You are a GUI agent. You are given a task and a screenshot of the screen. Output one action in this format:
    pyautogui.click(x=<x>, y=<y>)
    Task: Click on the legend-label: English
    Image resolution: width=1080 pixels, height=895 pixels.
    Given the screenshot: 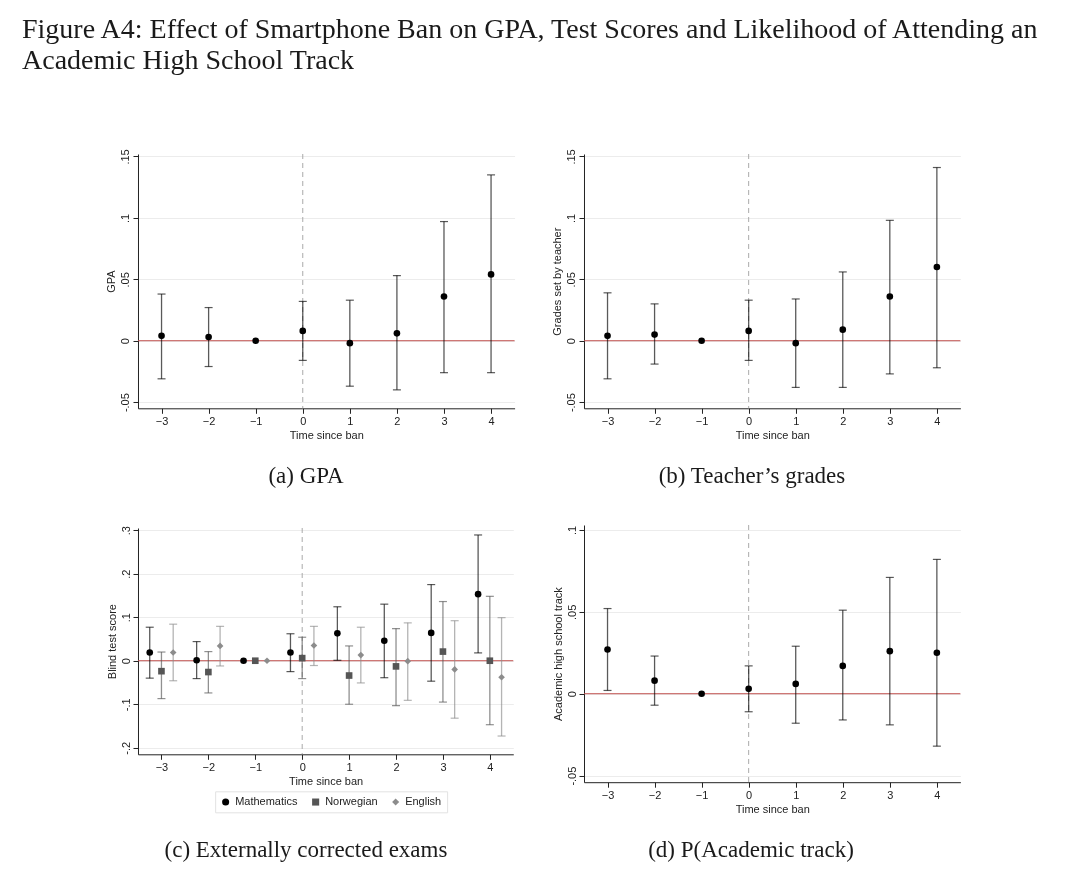 What is the action you would take?
    pyautogui.click(x=422, y=800)
    